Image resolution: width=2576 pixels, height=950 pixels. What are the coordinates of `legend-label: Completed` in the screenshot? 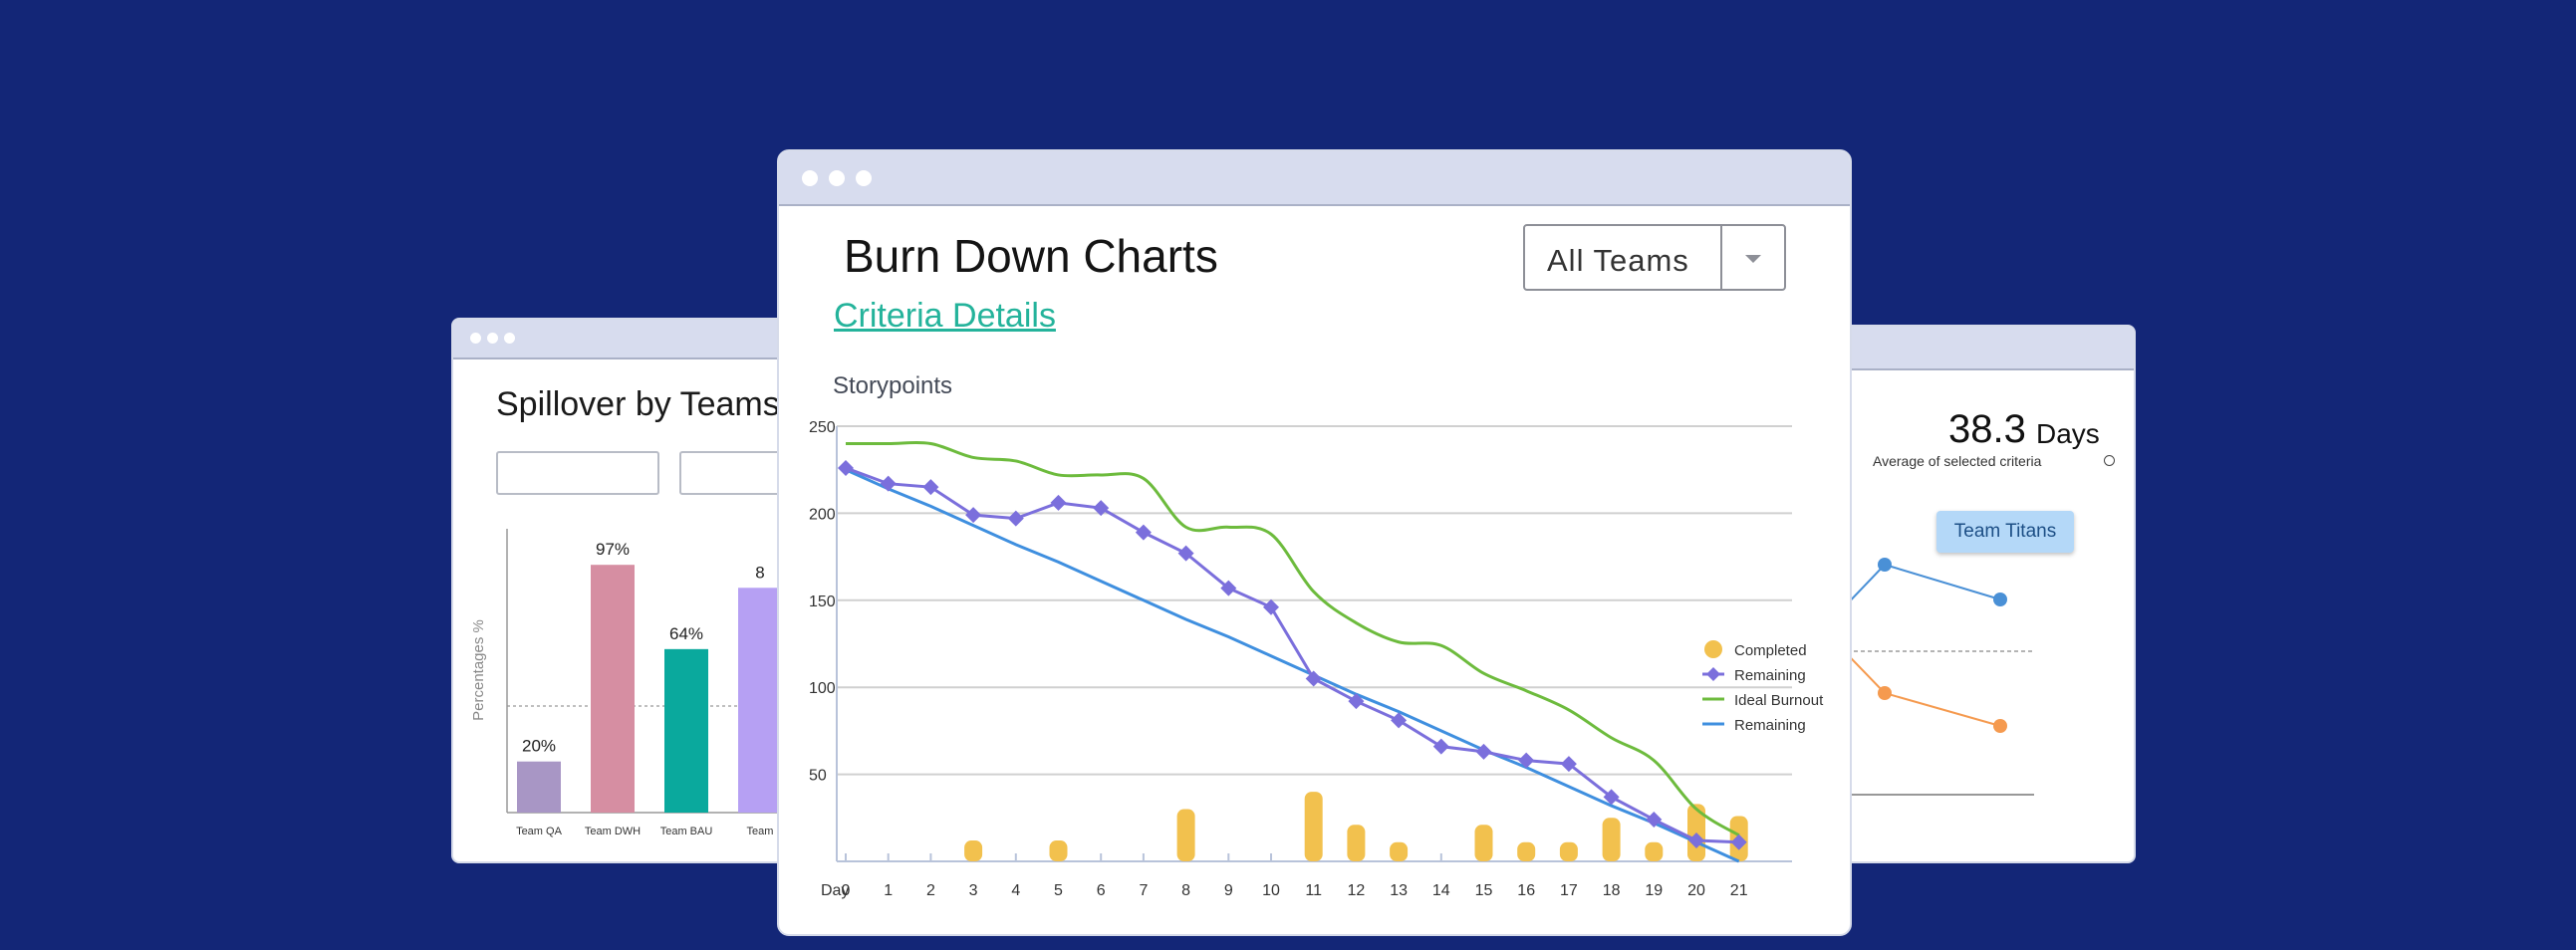 It's located at (1770, 650).